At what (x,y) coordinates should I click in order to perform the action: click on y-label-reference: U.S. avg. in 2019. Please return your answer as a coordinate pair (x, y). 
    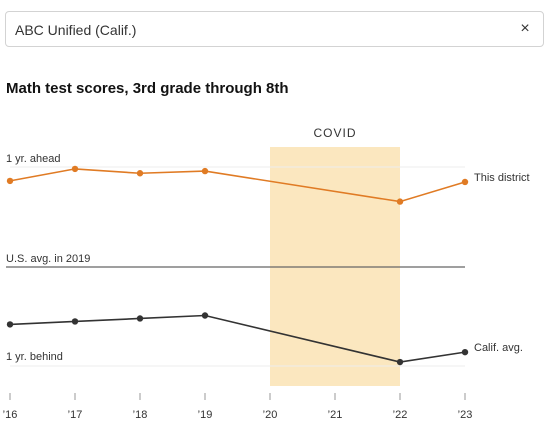
    Looking at the image, I should click on (48, 259).